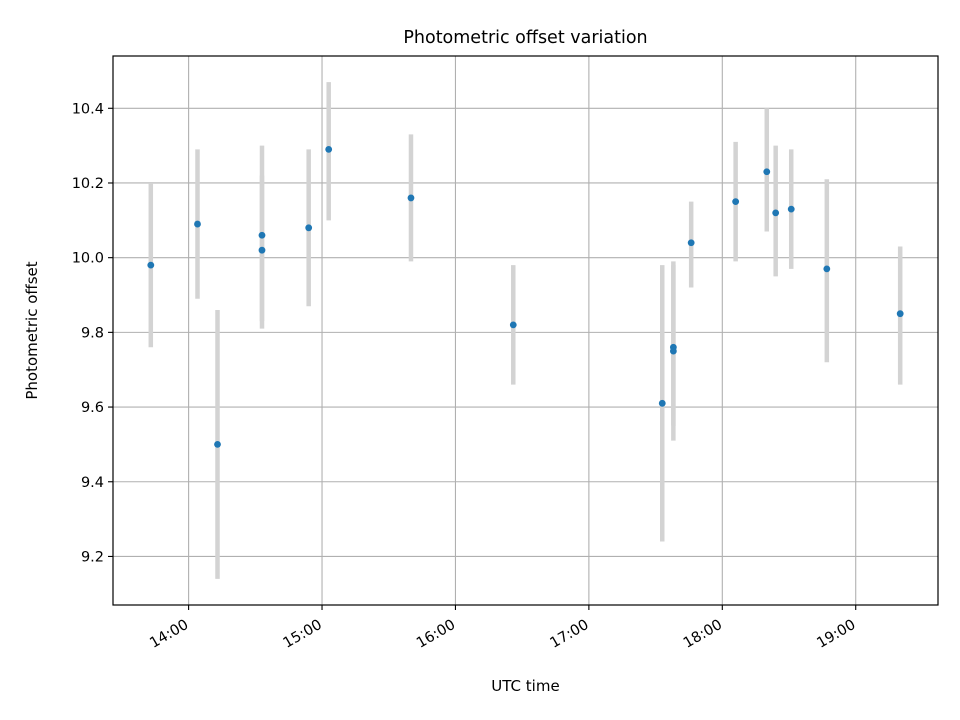 The height and width of the screenshot is (720, 960). I want to click on y-tick-label: 9.4, so click(92, 483).